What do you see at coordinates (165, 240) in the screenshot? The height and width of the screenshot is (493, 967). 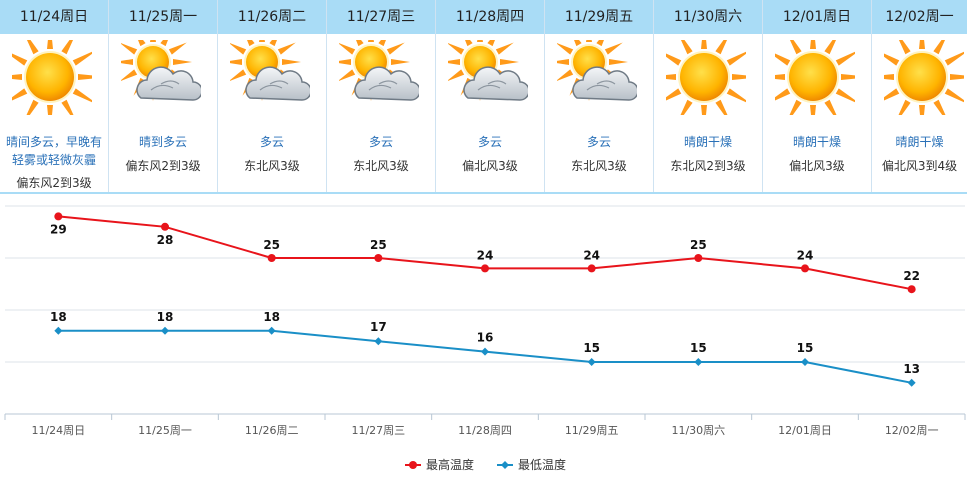 I see `data-label: 28` at bounding box center [165, 240].